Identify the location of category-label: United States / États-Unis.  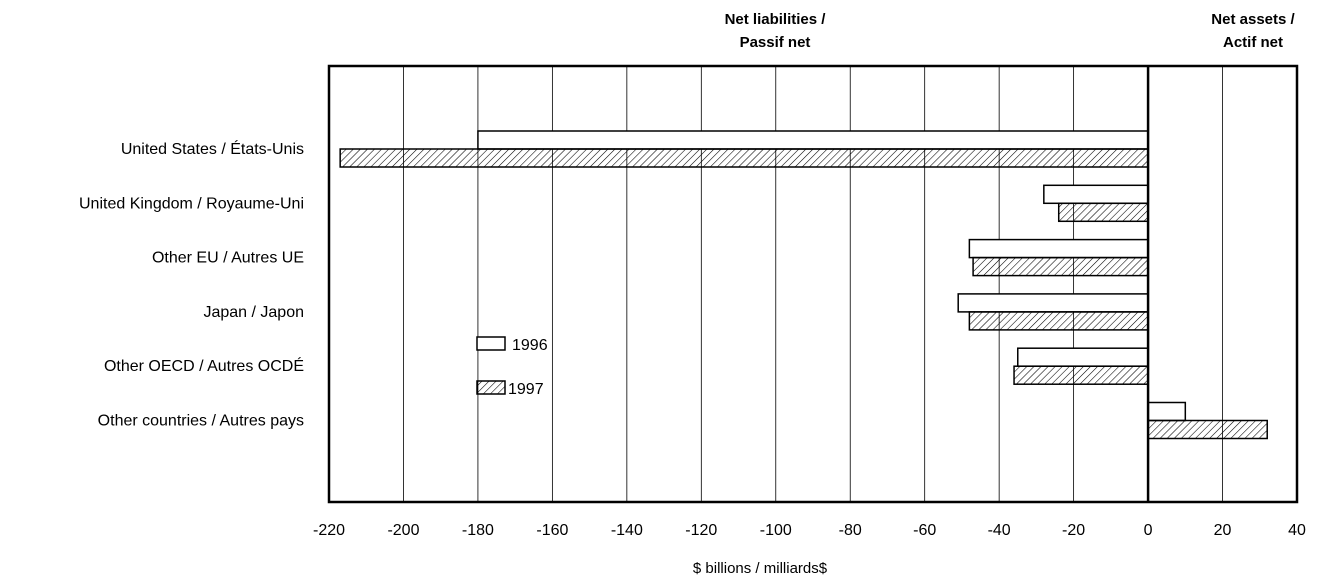
(212, 148).